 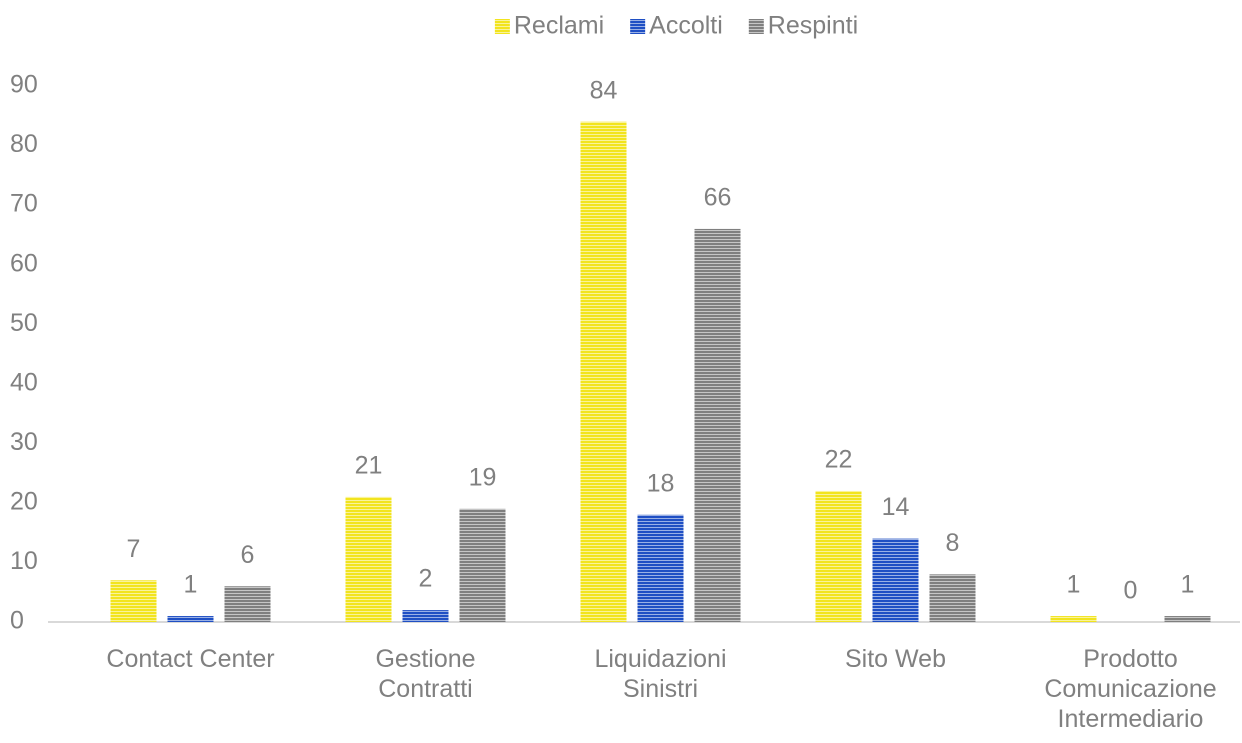 What do you see at coordinates (248, 555) in the screenshot?
I see `value-label: 6` at bounding box center [248, 555].